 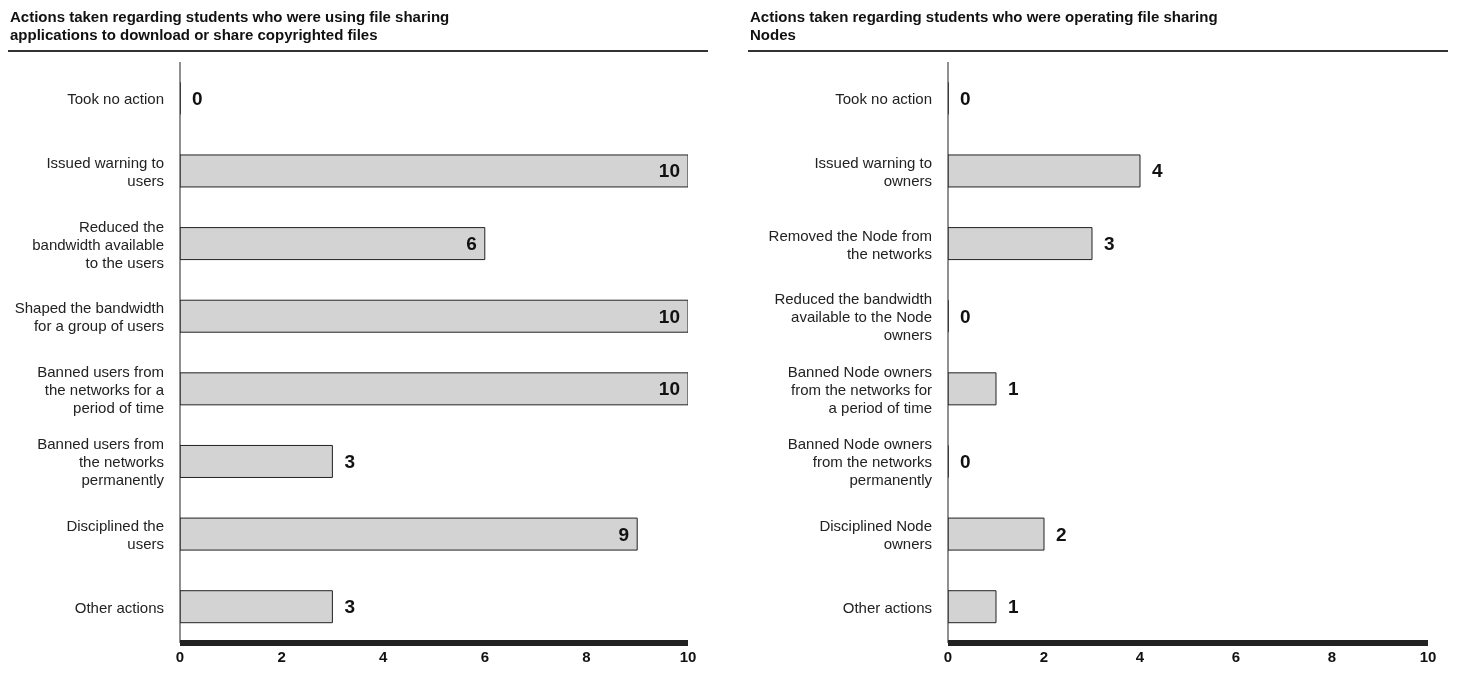 I want to click on y-tick-label: Issued warning to owners, so click(x=873, y=171).